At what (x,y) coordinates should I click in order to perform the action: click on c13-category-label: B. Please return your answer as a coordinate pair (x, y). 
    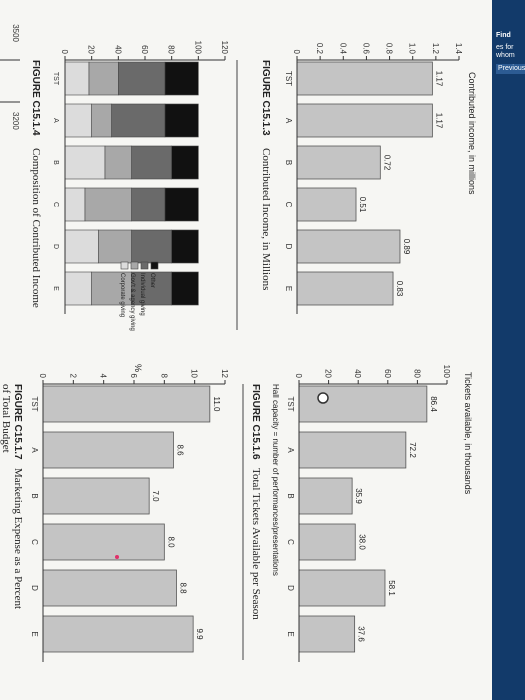
    Looking at the image, I should click on (288, 162).